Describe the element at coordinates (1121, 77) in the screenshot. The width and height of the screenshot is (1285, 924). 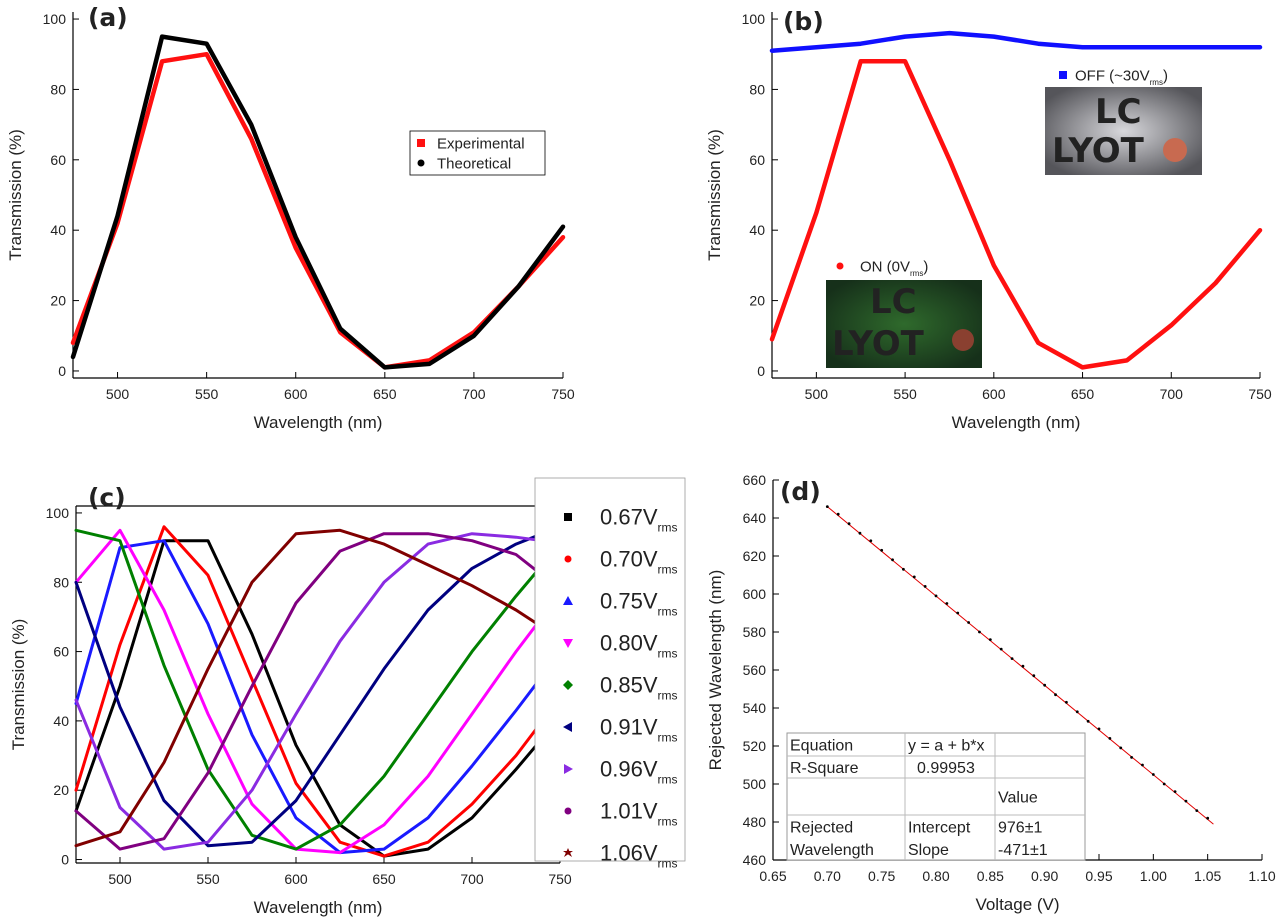
I see `legend-label: OFF (~30Vrms)` at that location.